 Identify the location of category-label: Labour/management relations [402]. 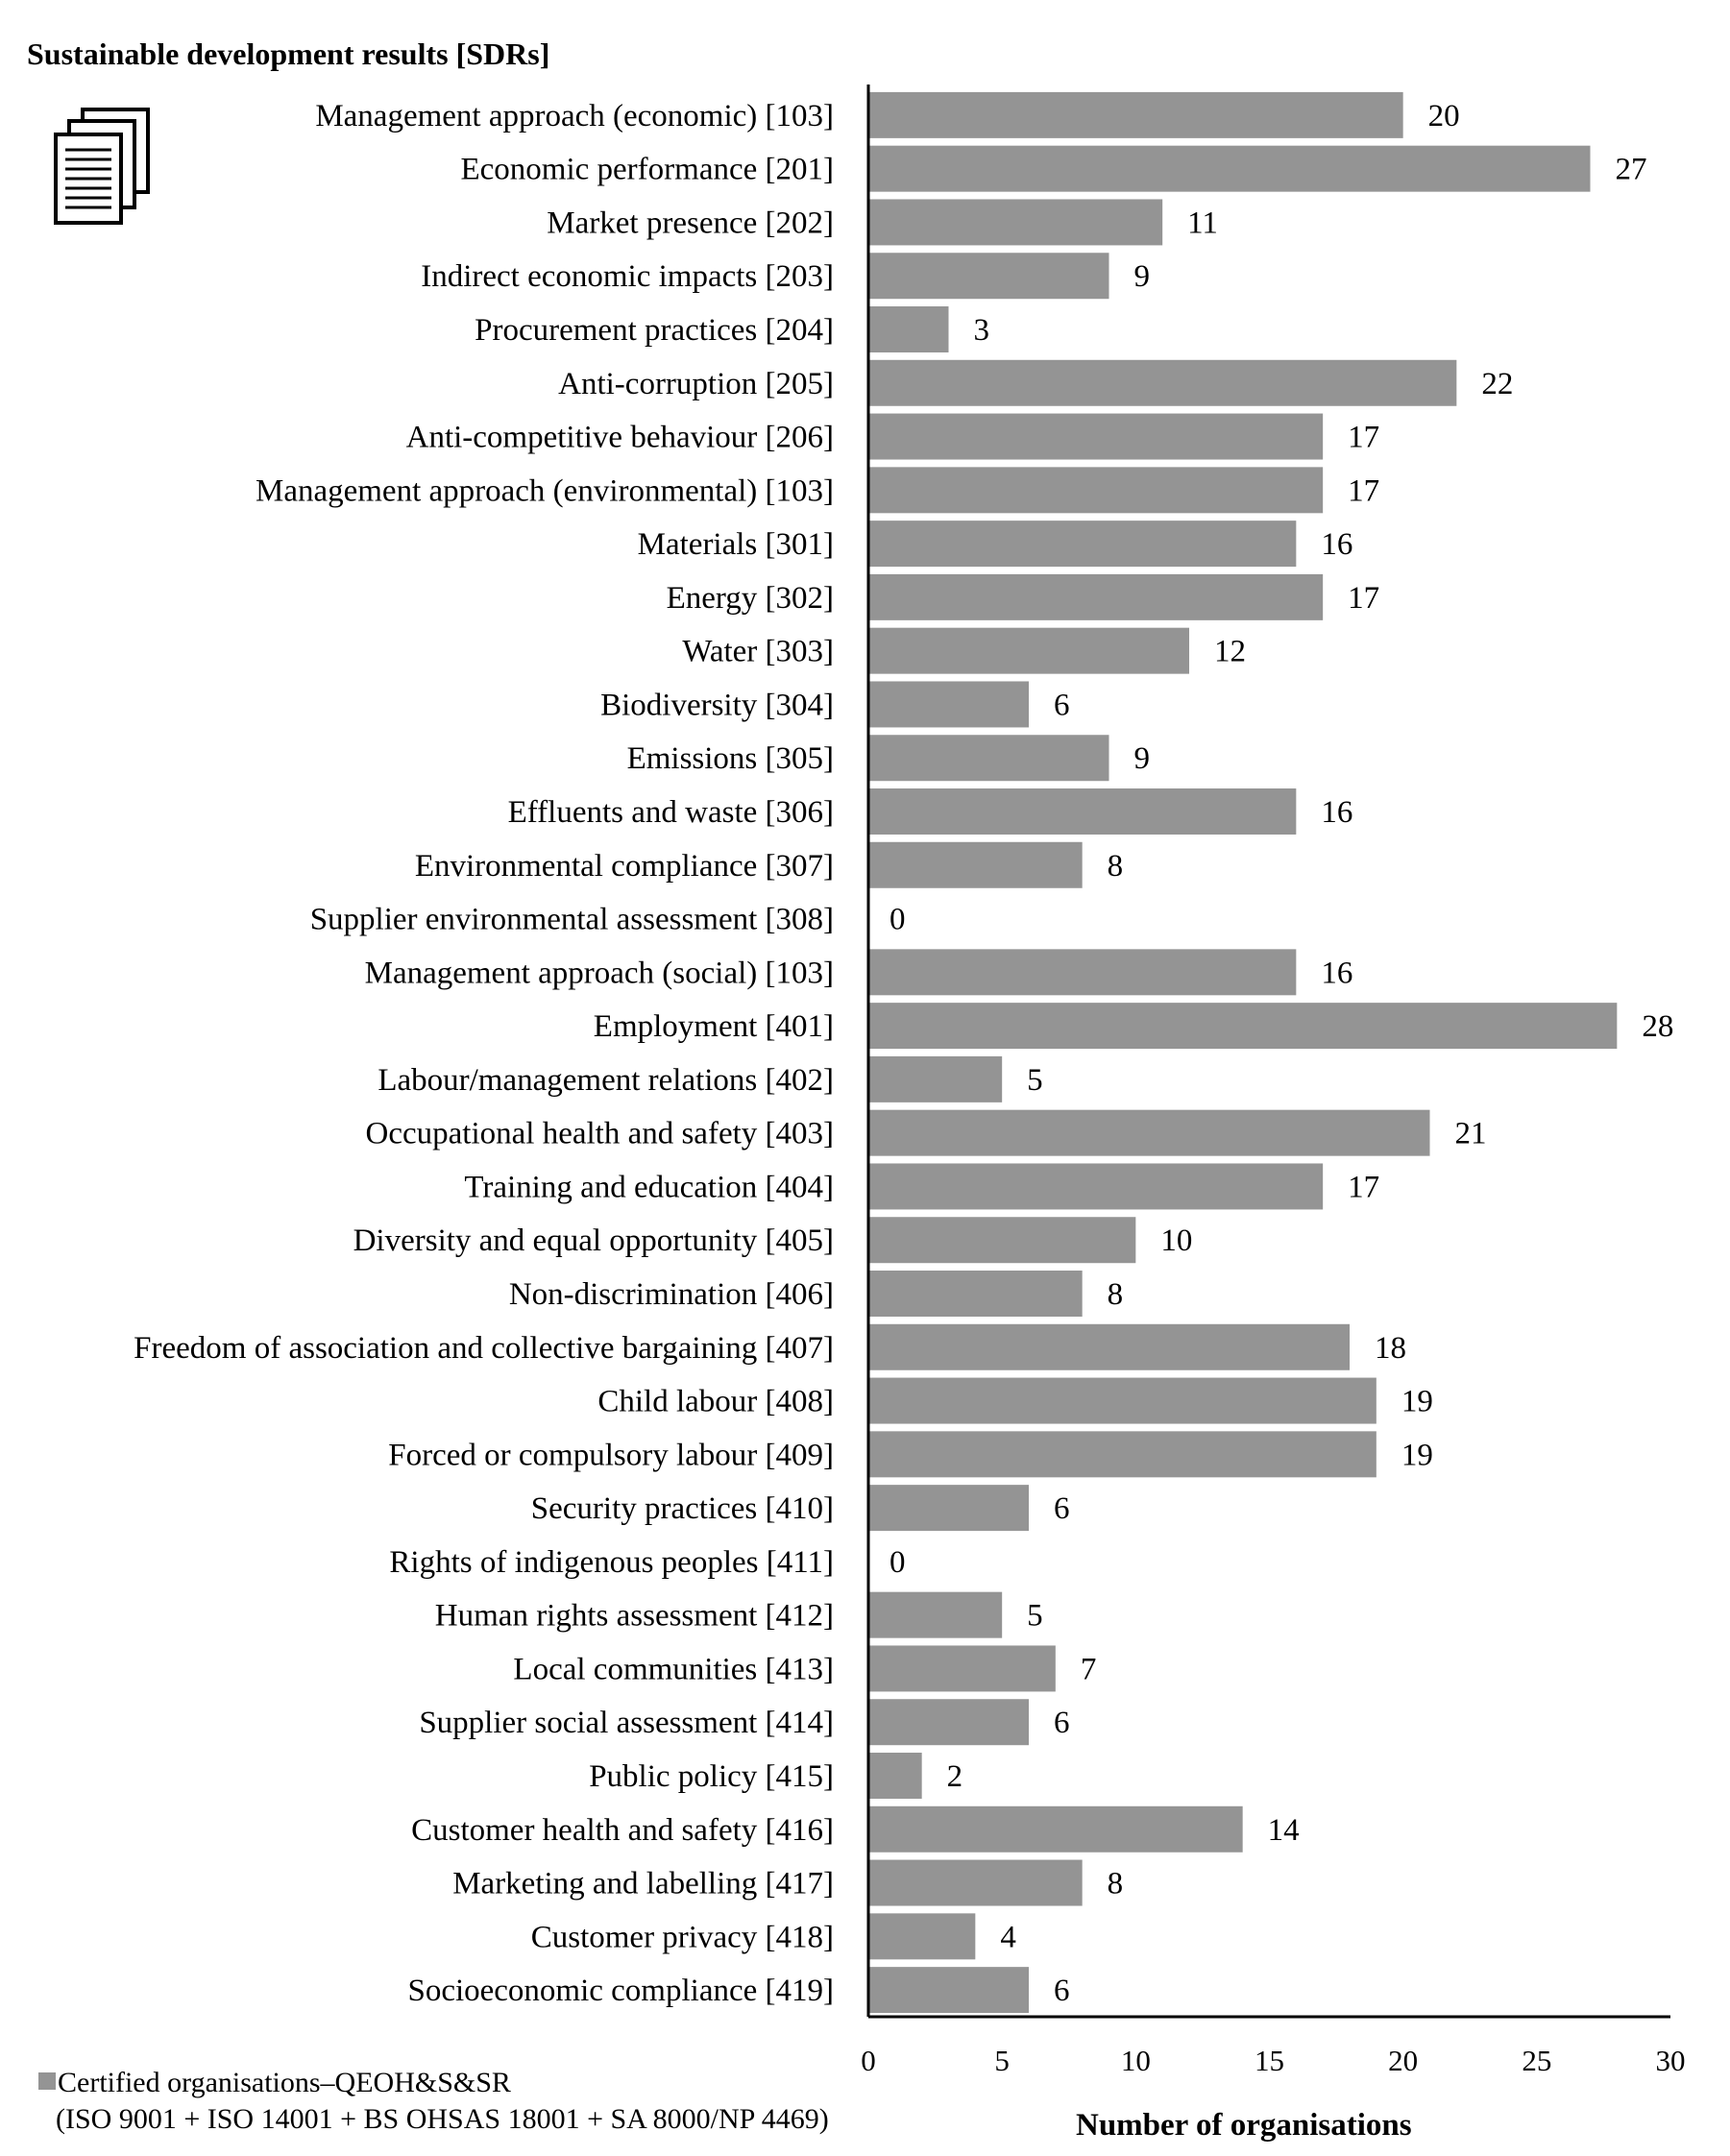
(606, 1081).